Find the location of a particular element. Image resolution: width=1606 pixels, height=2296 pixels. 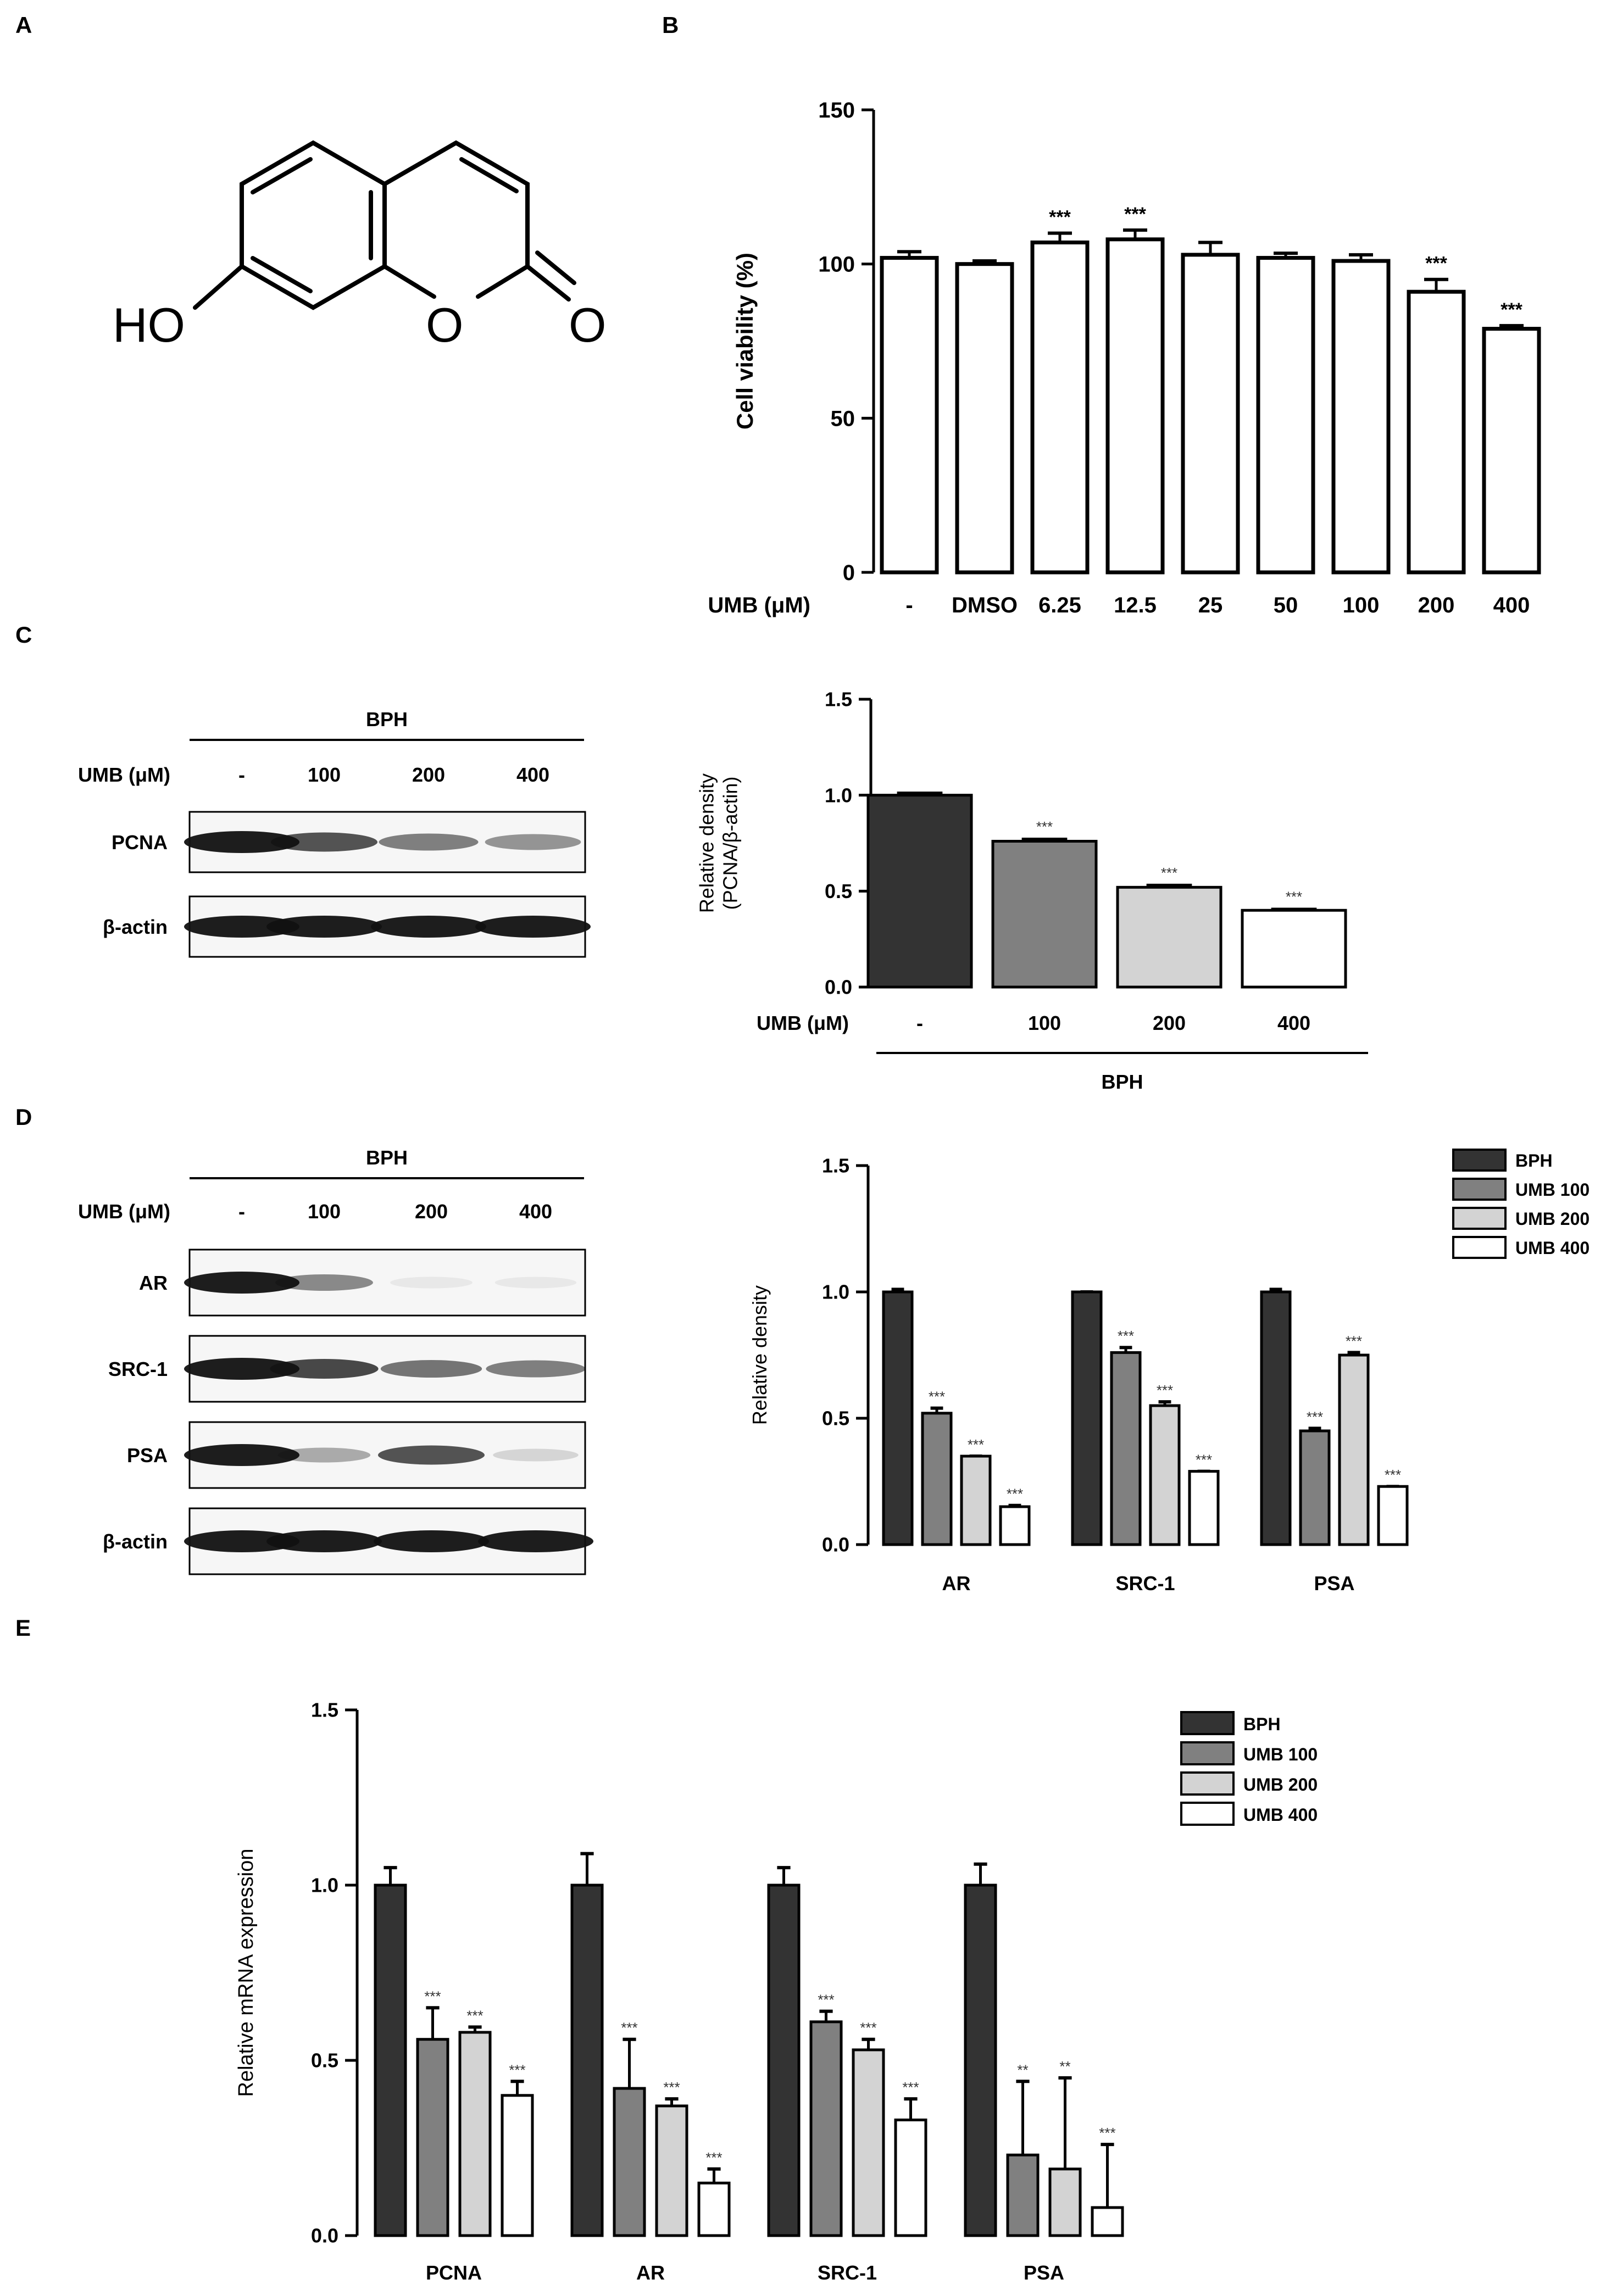

blot-lane-label: - is located at coordinates (241, 1211).